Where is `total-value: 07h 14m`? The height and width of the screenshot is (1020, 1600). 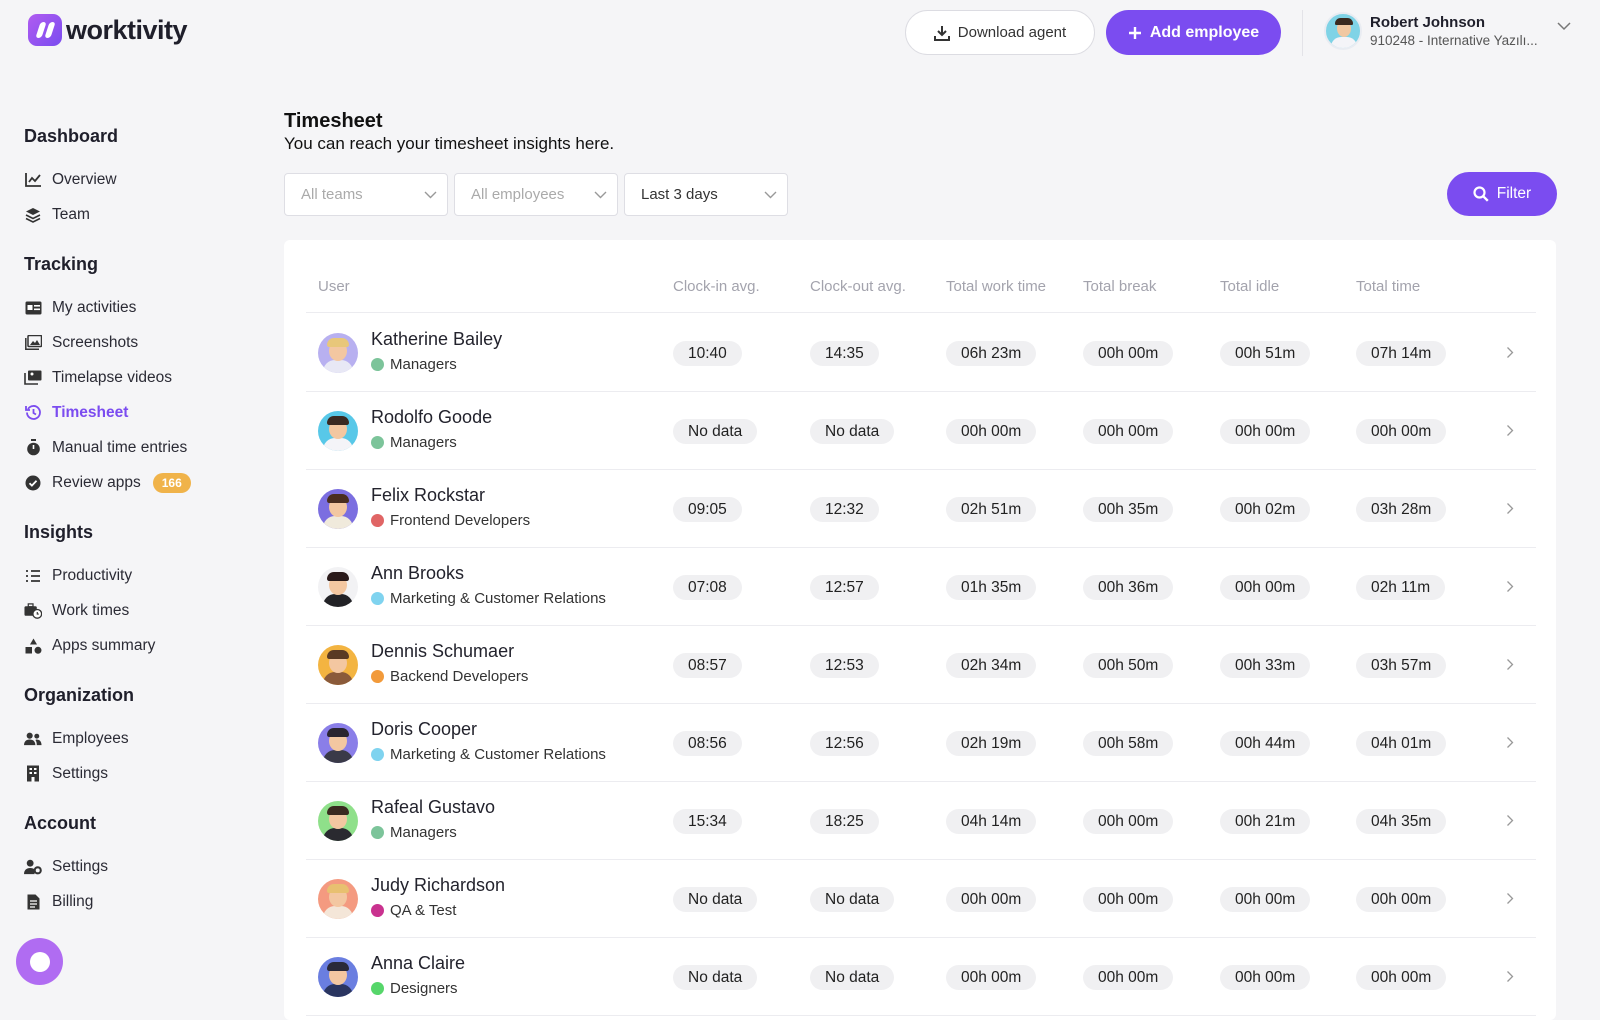 total-value: 07h 14m is located at coordinates (1401, 353).